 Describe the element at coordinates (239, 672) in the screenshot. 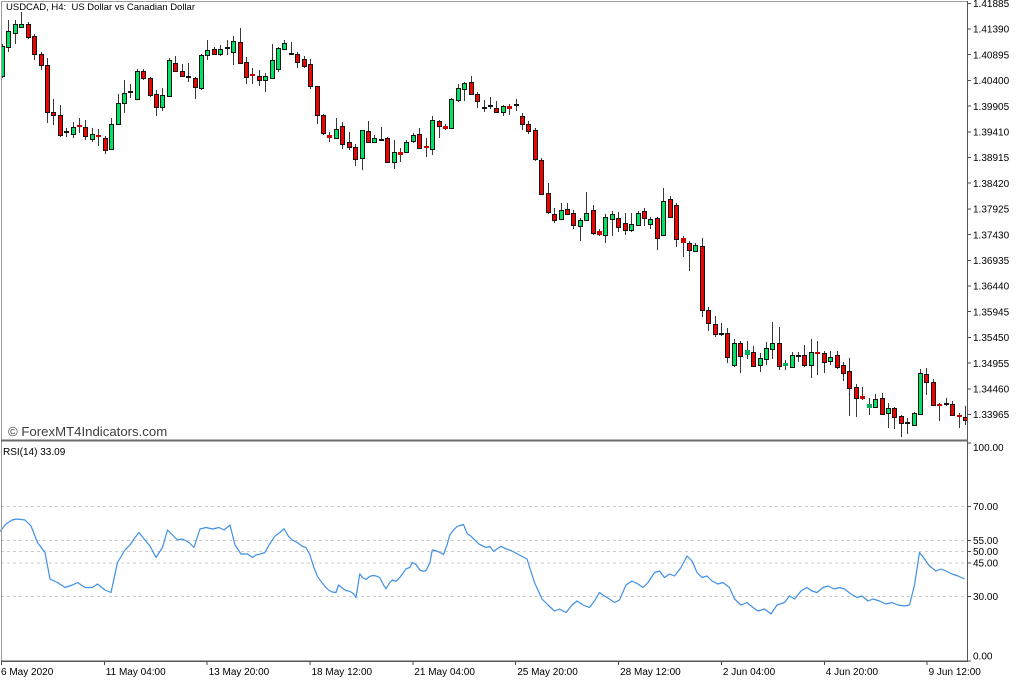

I see `svg-text: 13 May 20:00` at that location.